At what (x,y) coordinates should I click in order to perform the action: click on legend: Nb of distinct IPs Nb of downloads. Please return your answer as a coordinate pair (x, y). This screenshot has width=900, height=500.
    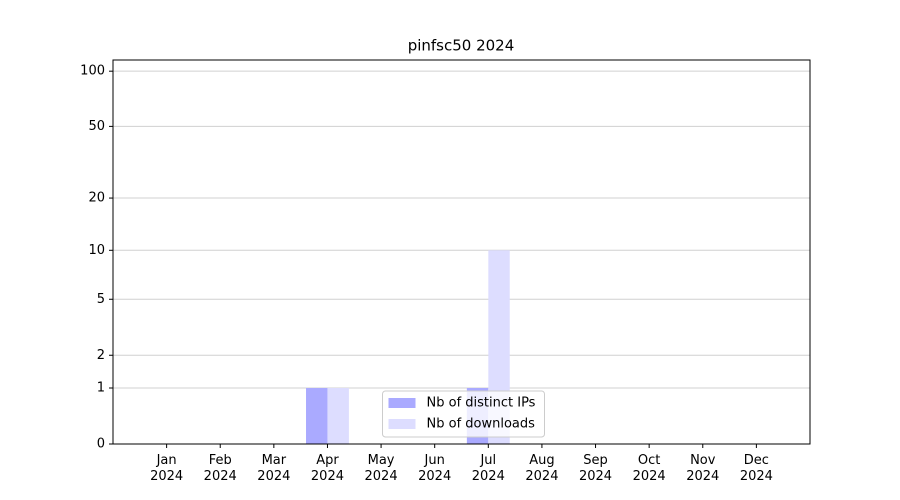
    Looking at the image, I should click on (463, 414).